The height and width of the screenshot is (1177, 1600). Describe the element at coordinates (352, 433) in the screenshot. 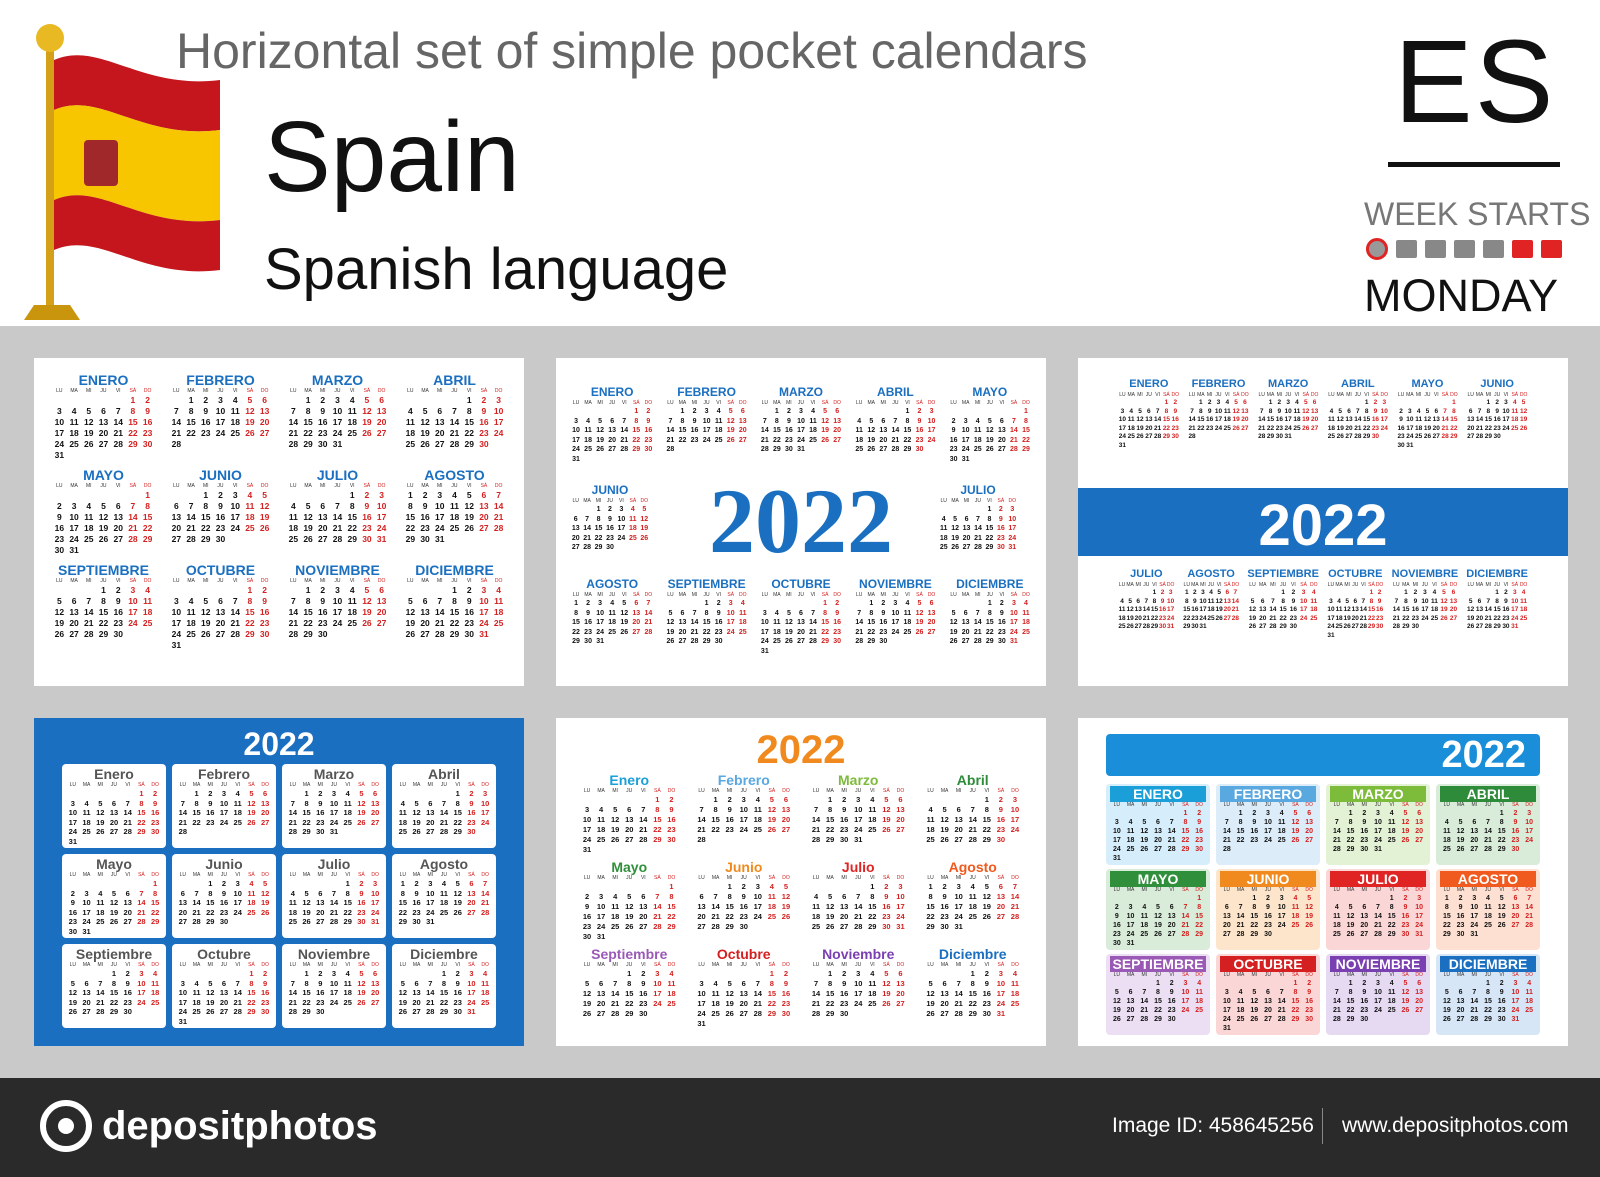

I see `day-cell: 25` at that location.